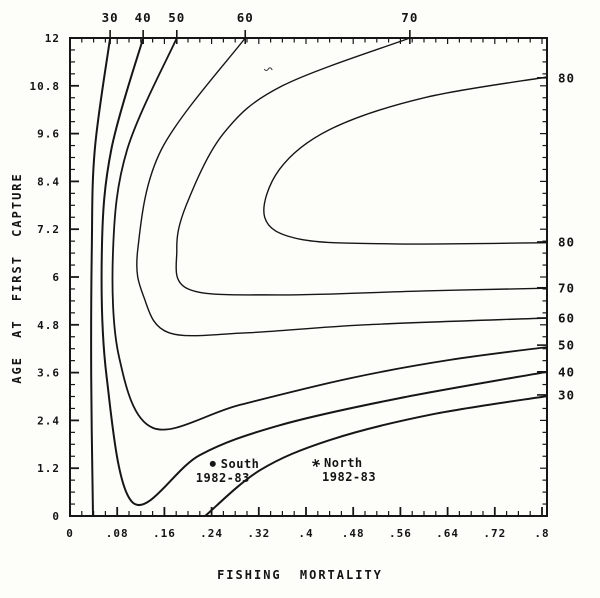  I want to click on x-tick-label: .64, so click(447, 533).